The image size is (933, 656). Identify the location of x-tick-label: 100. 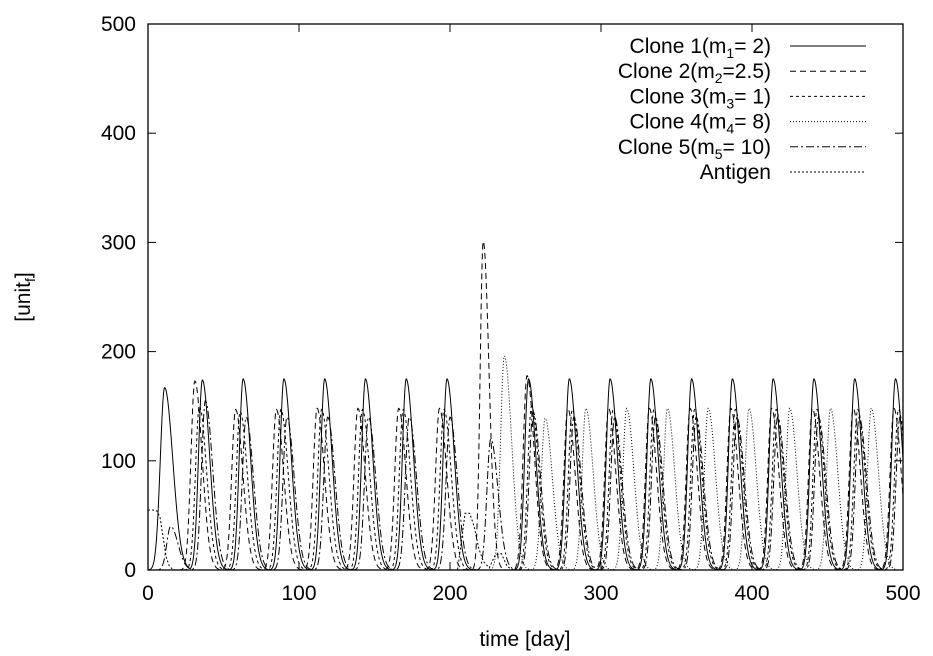
(298, 593).